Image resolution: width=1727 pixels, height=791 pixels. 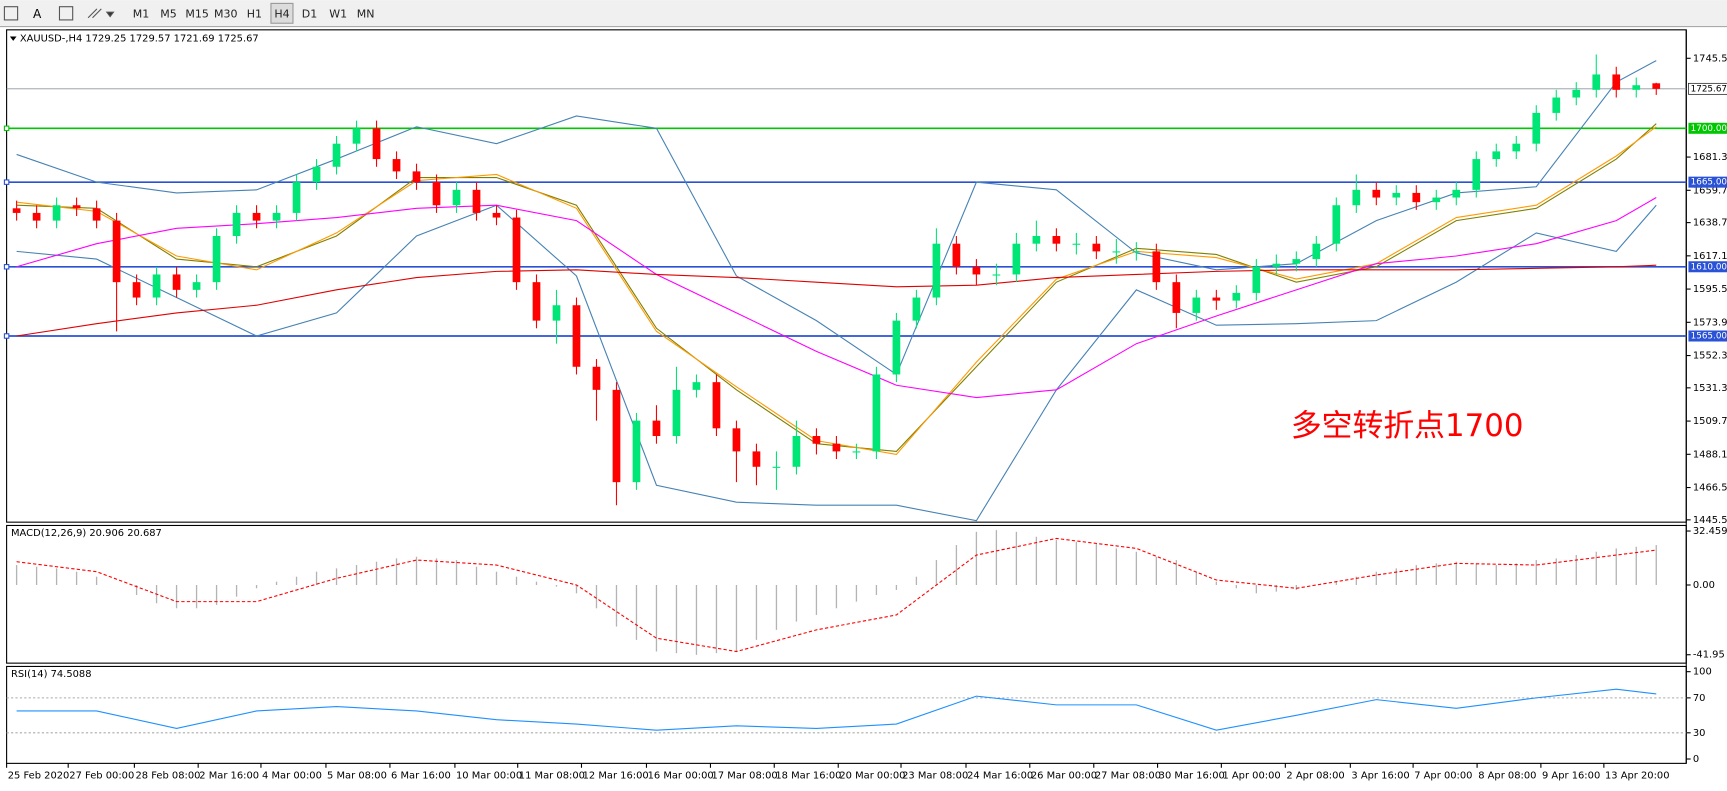 What do you see at coordinates (552, 775) in the screenshot?
I see `x-tick-label: 11 Mar 08:00` at bounding box center [552, 775].